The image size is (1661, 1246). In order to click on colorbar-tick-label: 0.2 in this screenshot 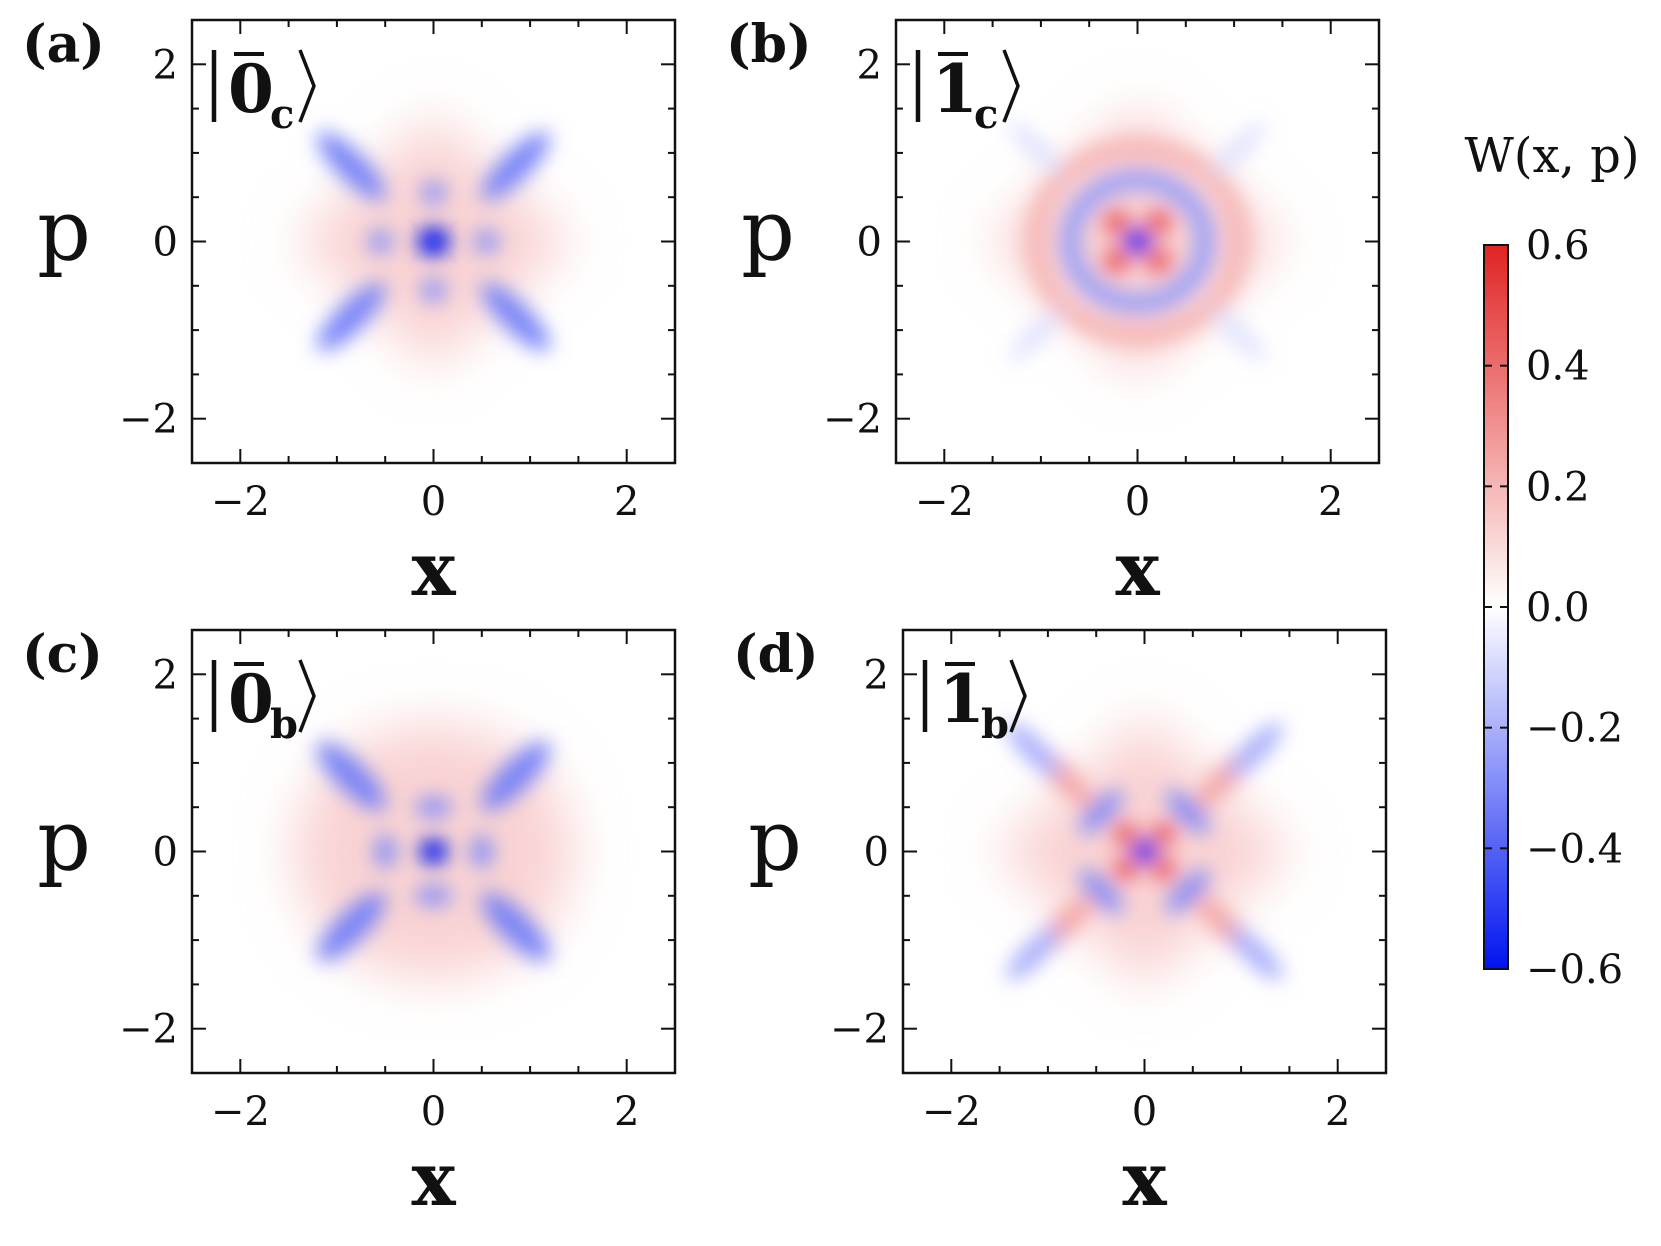, I will do `click(1558, 487)`.